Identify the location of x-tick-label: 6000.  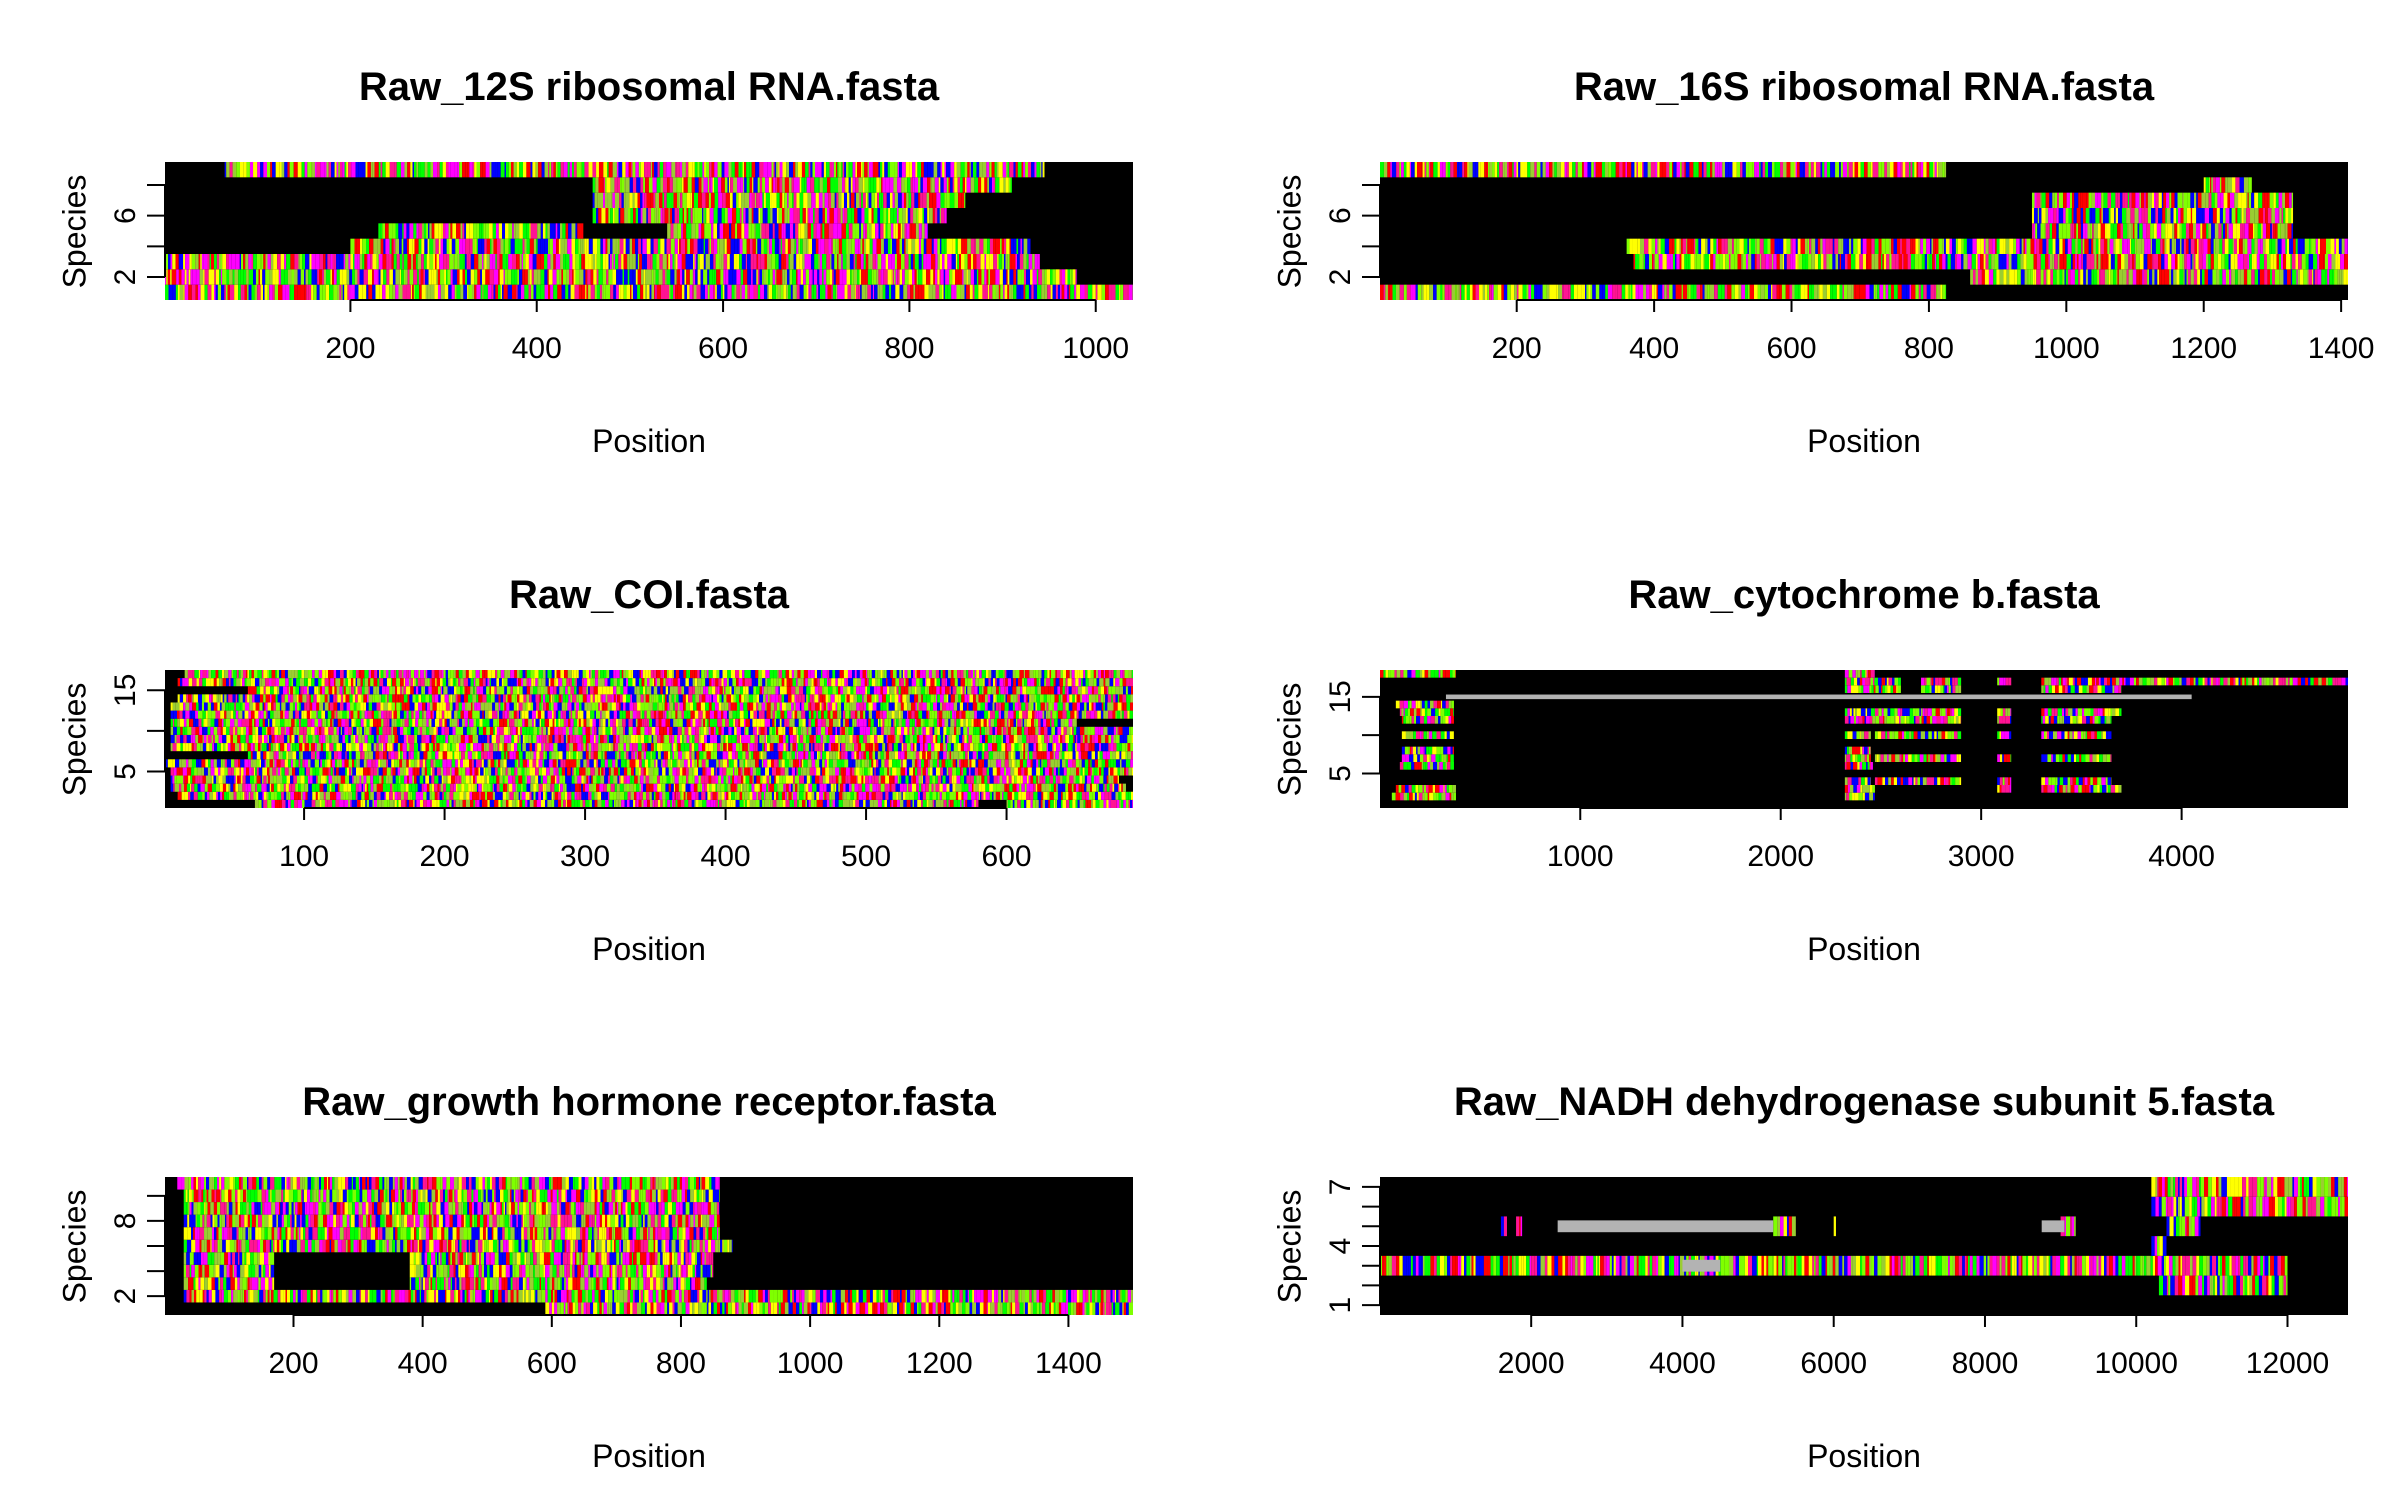
(1833, 1363).